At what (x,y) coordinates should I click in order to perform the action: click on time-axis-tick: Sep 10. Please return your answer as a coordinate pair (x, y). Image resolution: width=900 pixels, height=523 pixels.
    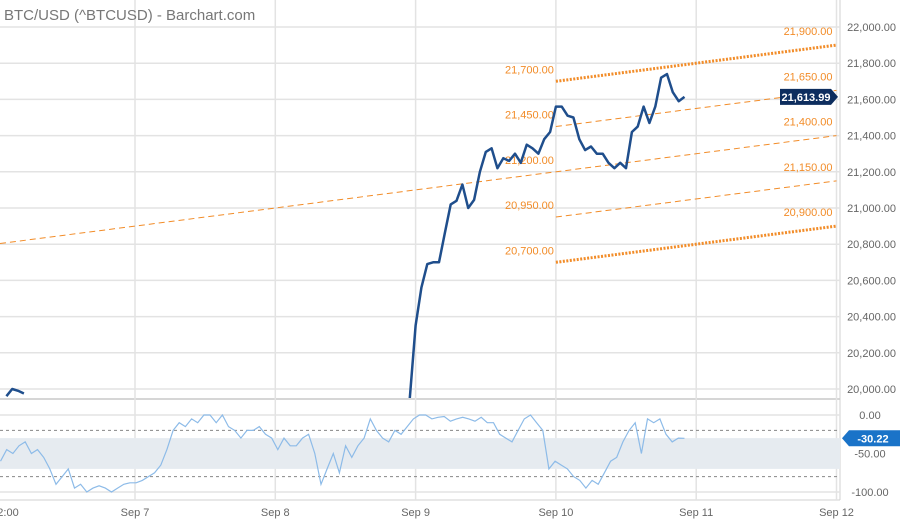
    Looking at the image, I should click on (555, 513).